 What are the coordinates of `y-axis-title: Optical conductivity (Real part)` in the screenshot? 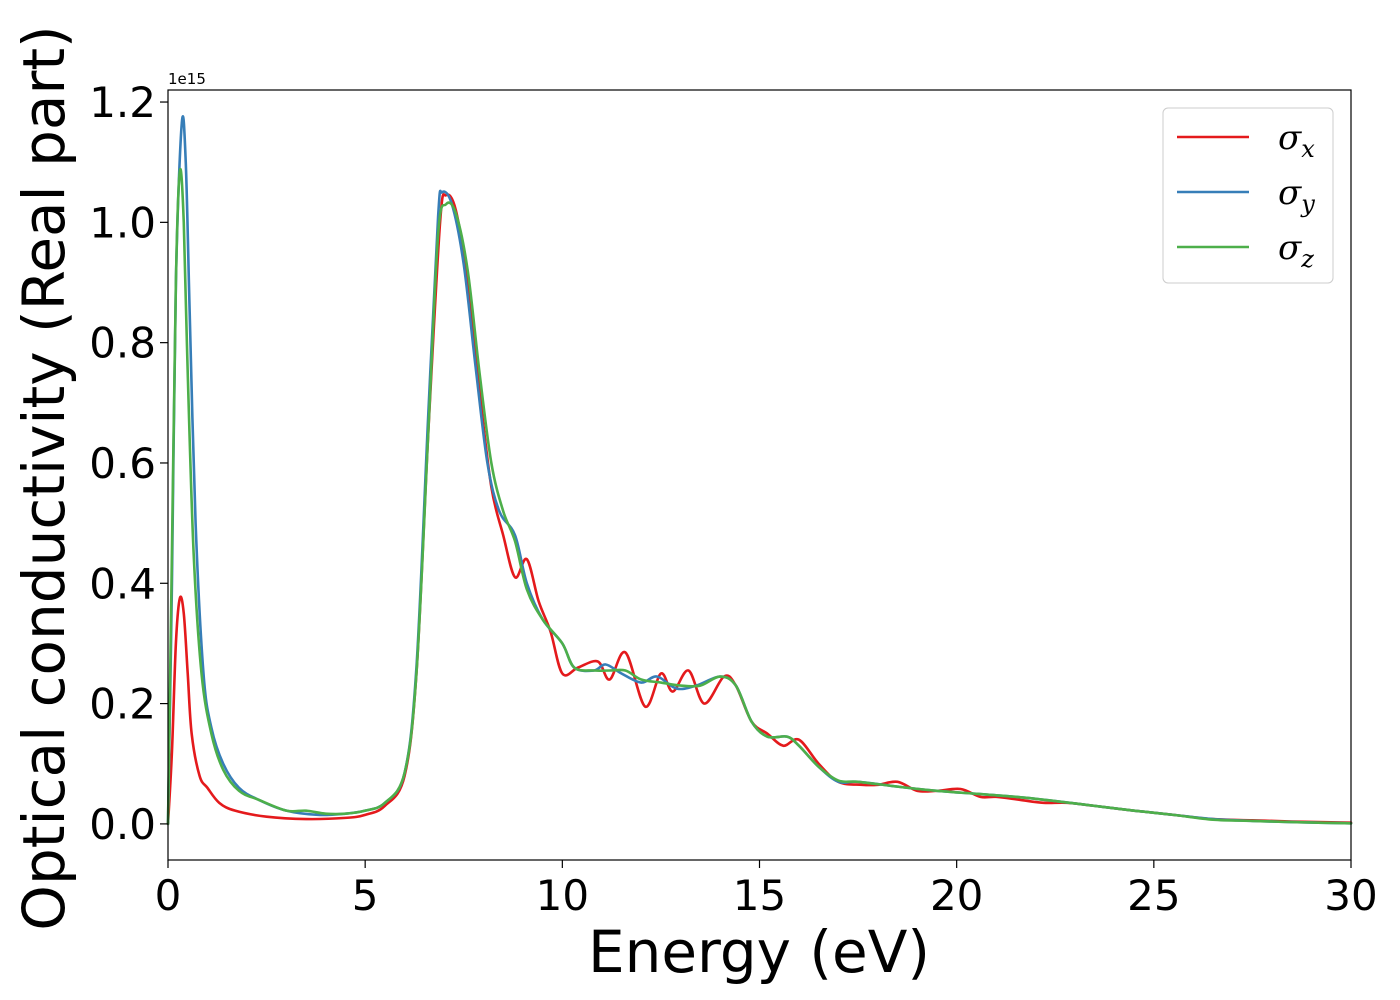 It's located at (44, 477).